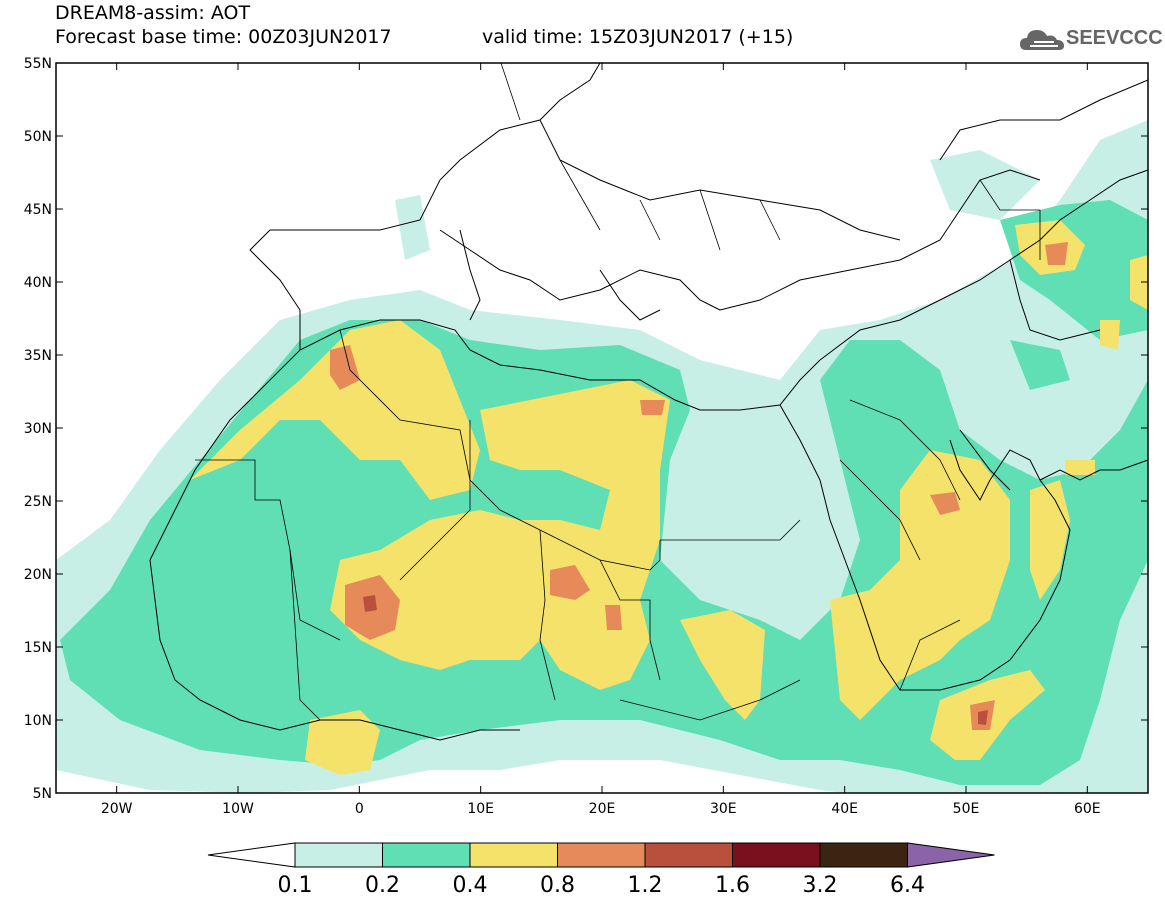  What do you see at coordinates (295, 885) in the screenshot?
I see `colorbar-label: 0.1` at bounding box center [295, 885].